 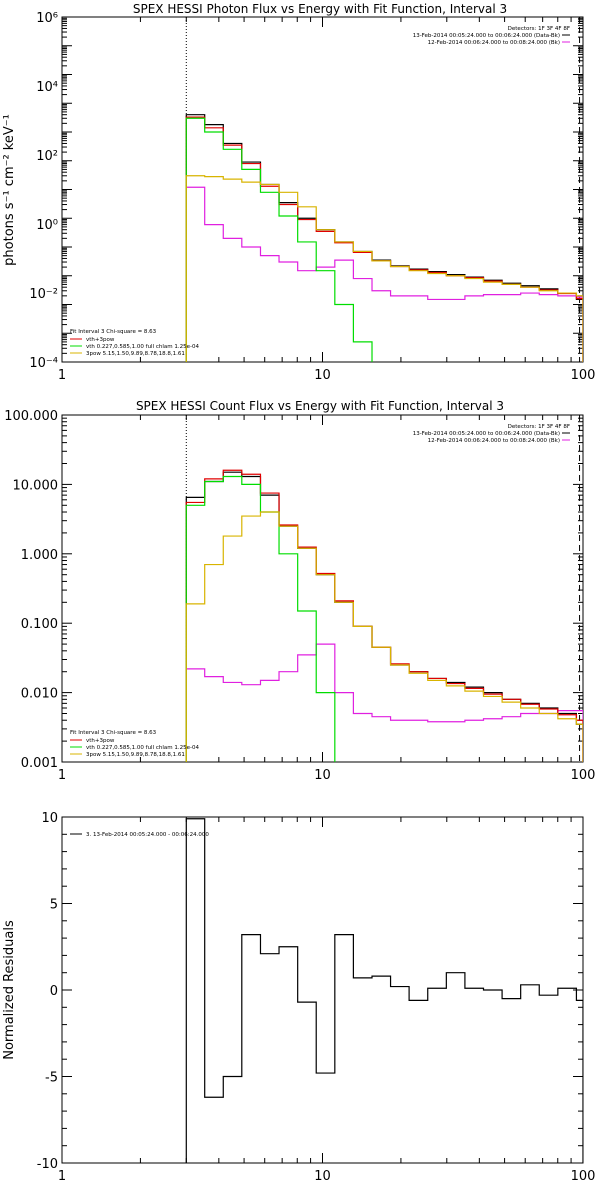 What do you see at coordinates (49, 818) in the screenshot?
I see `y-tick-label: 10` at bounding box center [49, 818].